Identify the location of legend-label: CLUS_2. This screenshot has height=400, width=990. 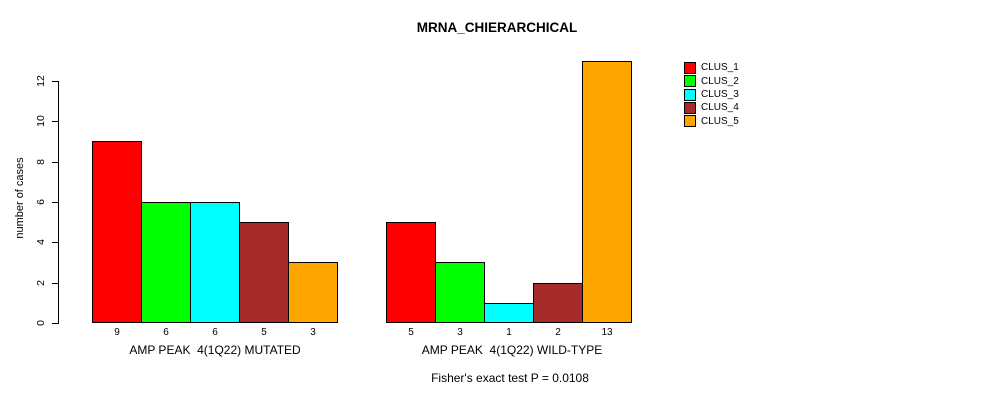
(720, 81).